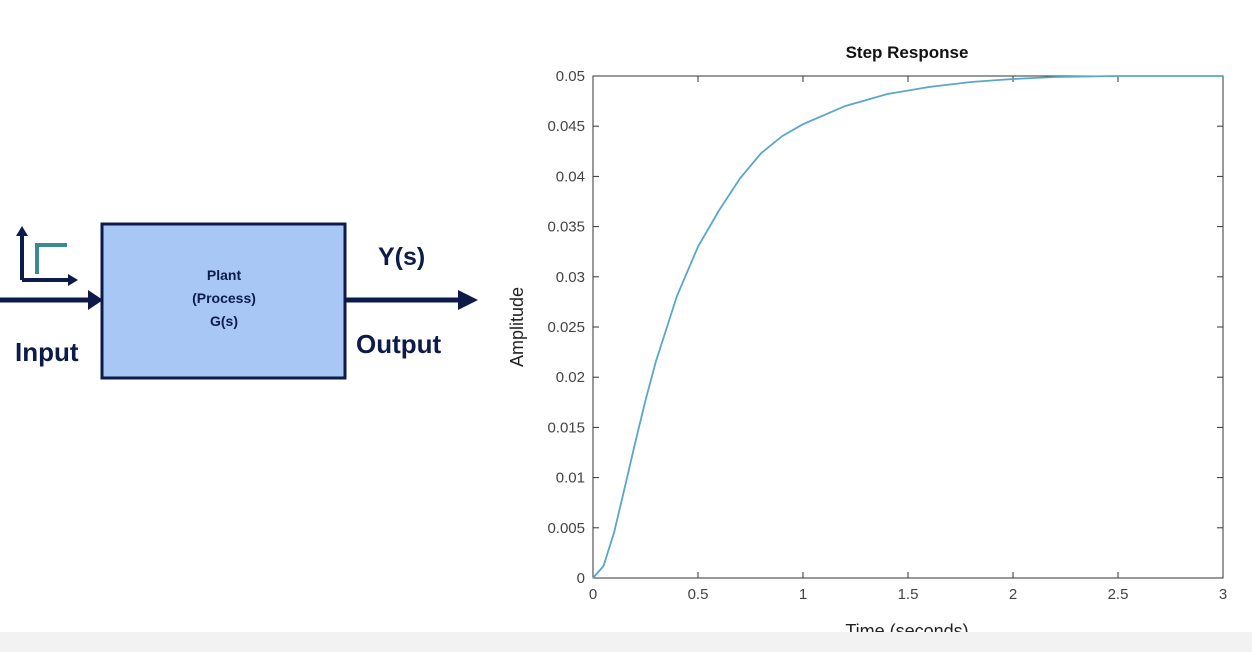  Describe the element at coordinates (95, 300) in the screenshot. I see `input-arrowhead` at that location.